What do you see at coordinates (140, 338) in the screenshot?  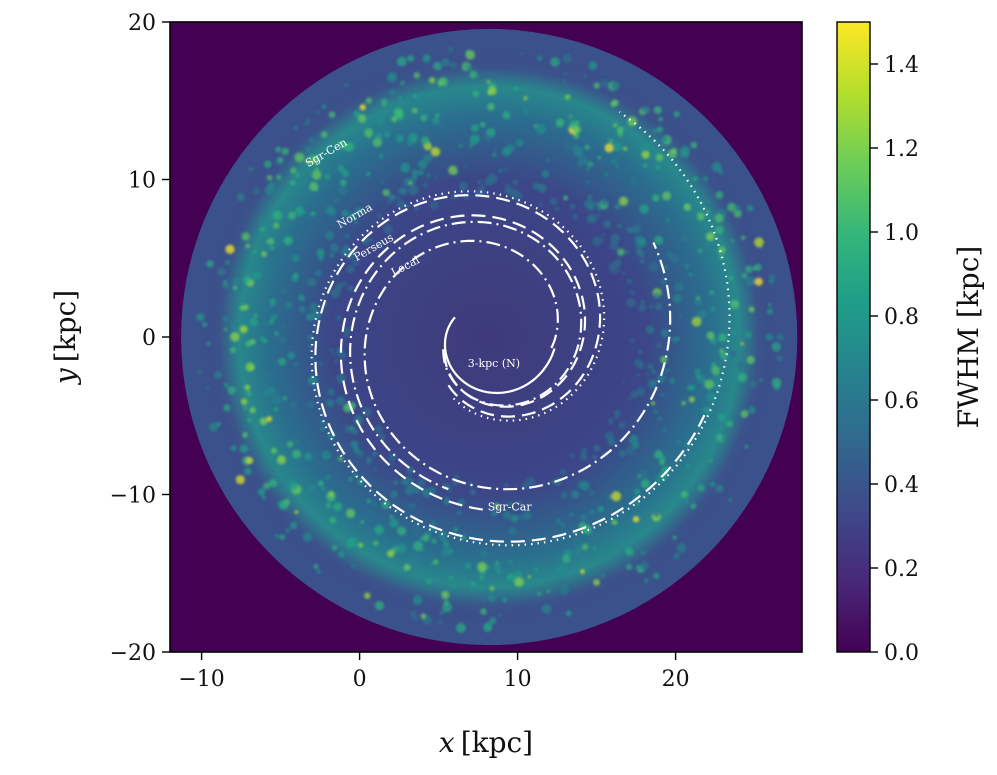 I see `y-axis-ticks: −20 −10 0 10 20` at bounding box center [140, 338].